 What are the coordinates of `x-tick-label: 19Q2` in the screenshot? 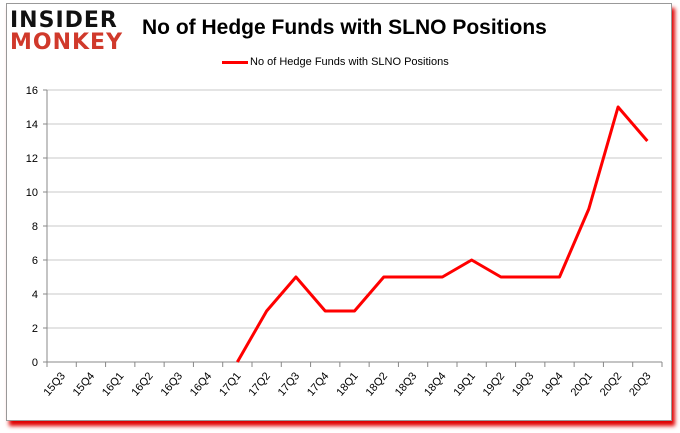 It's located at (494, 384).